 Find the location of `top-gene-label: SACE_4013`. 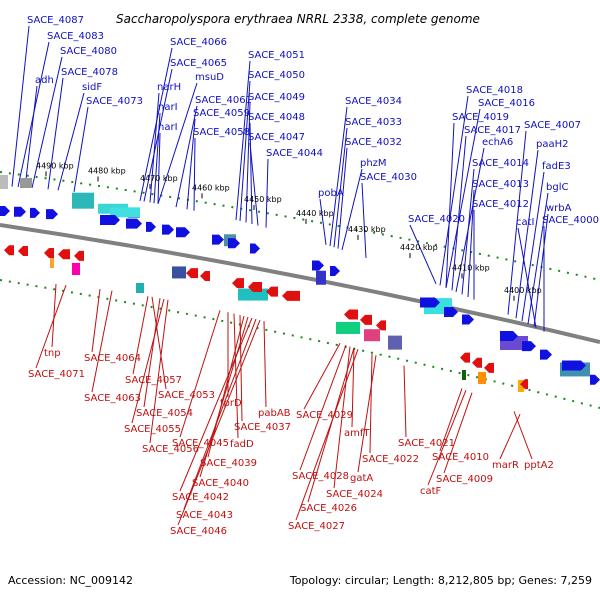

top-gene-label: SACE_4013 is located at coordinates (500, 184).